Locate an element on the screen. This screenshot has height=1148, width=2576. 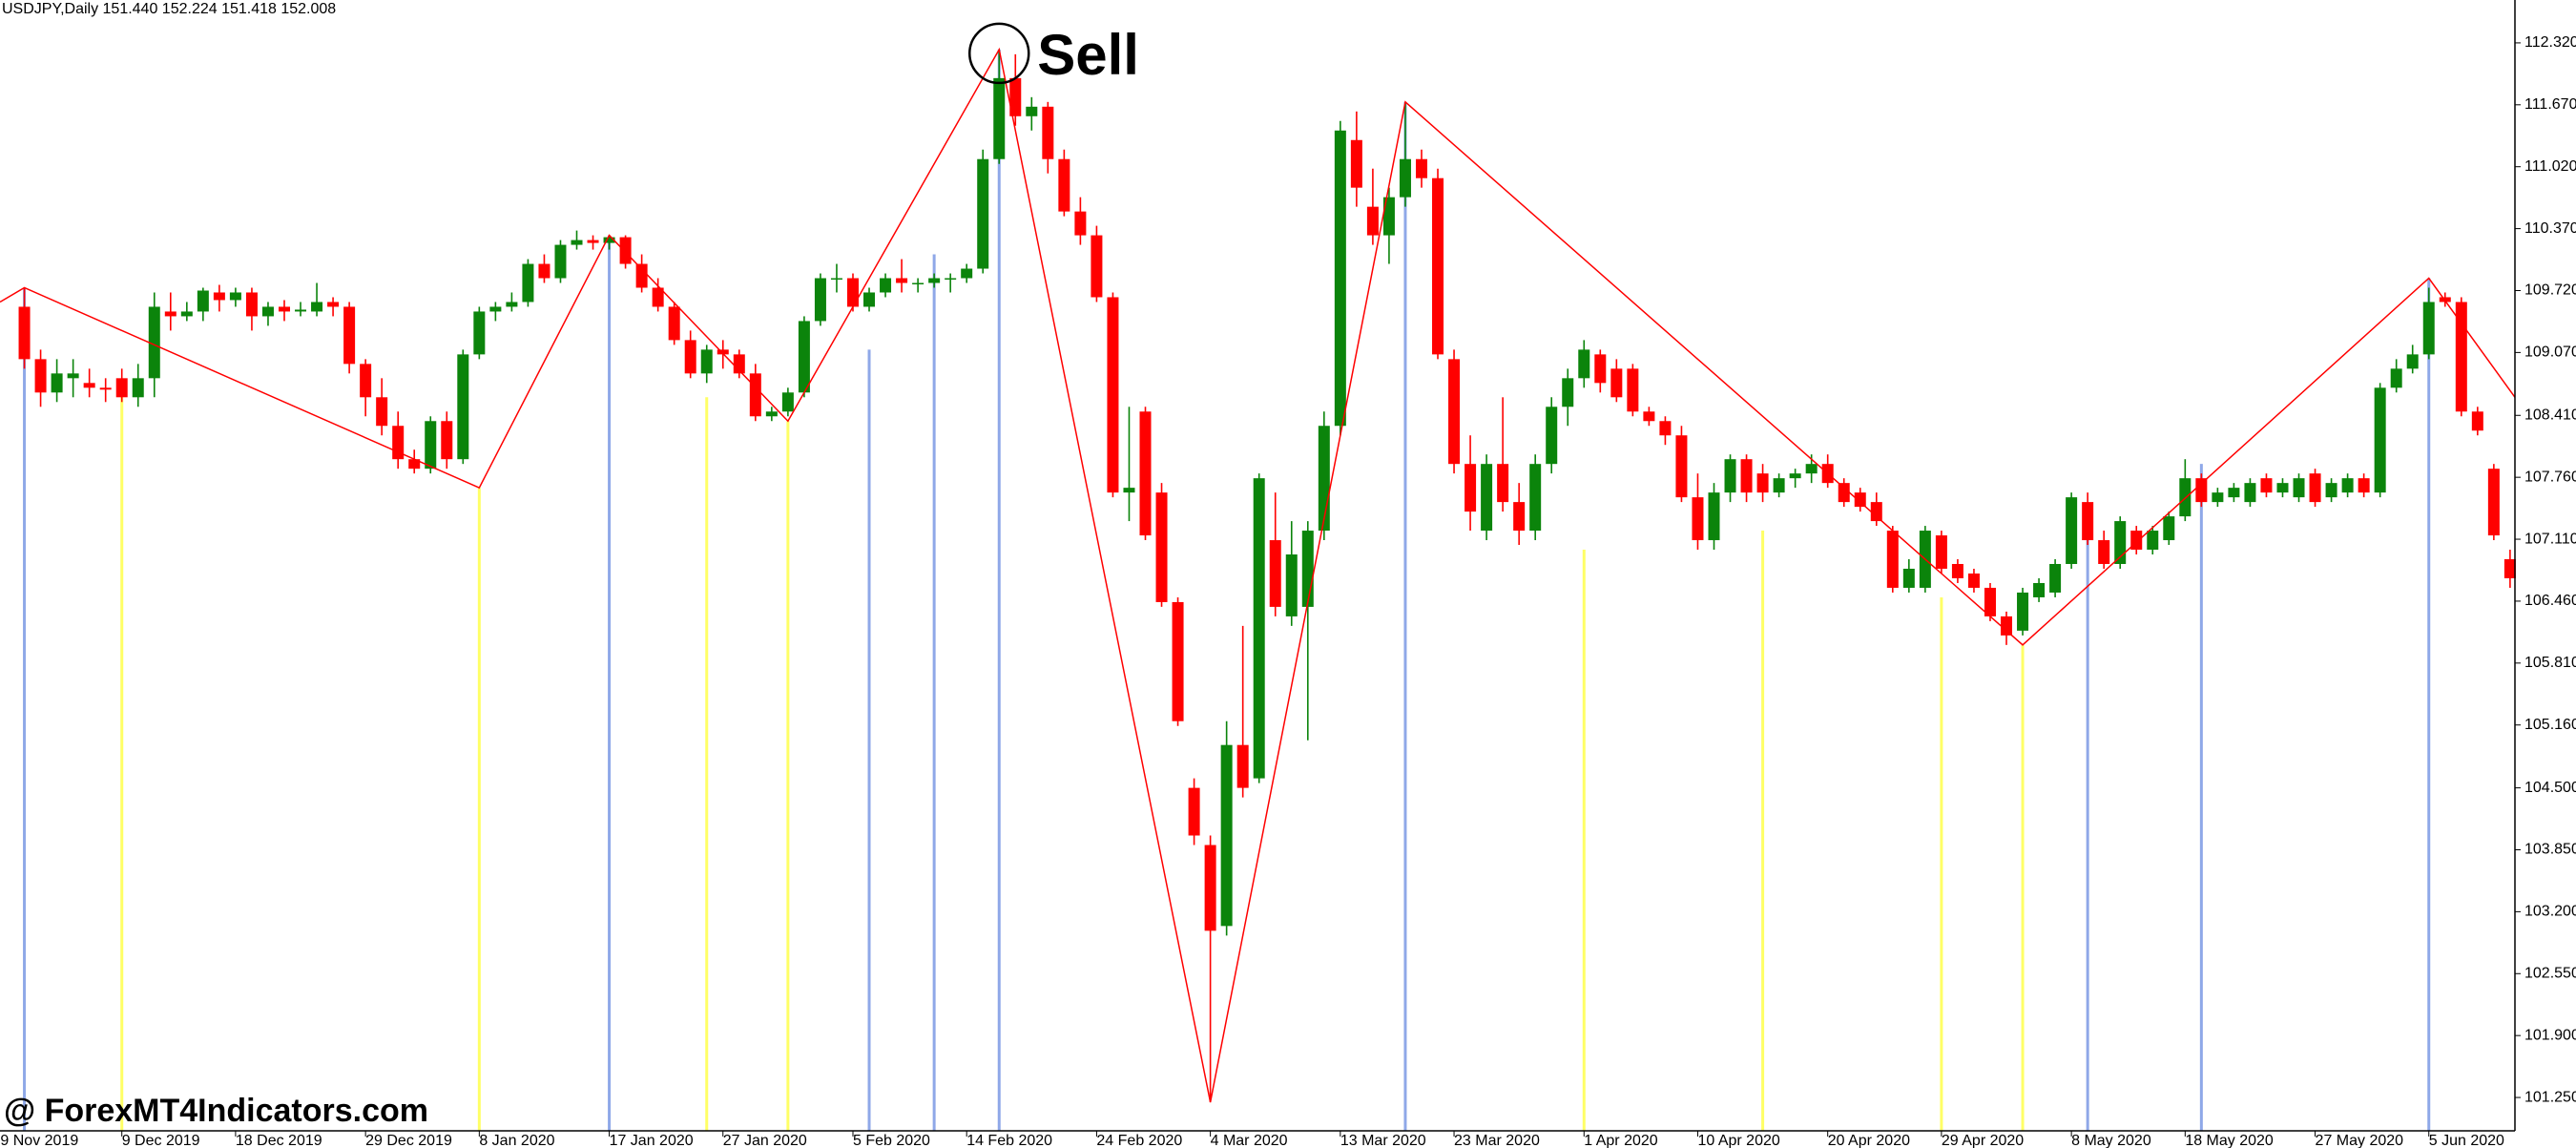
x-tick-label: 29 Nov 2019 is located at coordinates (39, 1140).